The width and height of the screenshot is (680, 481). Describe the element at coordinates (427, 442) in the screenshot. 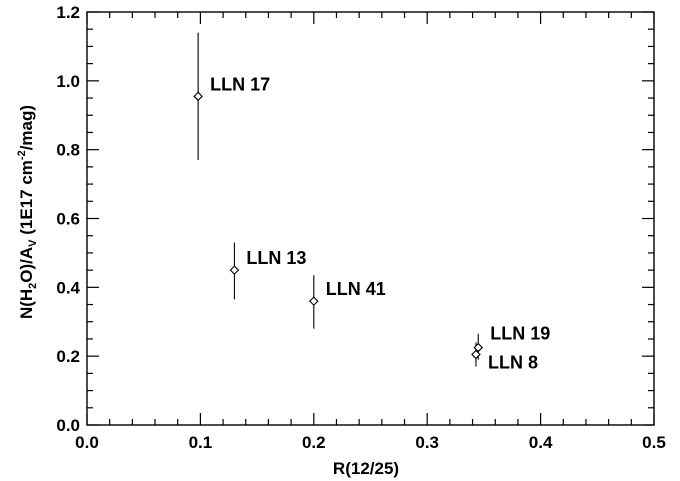

I see `x-tick-label: 0.3` at that location.